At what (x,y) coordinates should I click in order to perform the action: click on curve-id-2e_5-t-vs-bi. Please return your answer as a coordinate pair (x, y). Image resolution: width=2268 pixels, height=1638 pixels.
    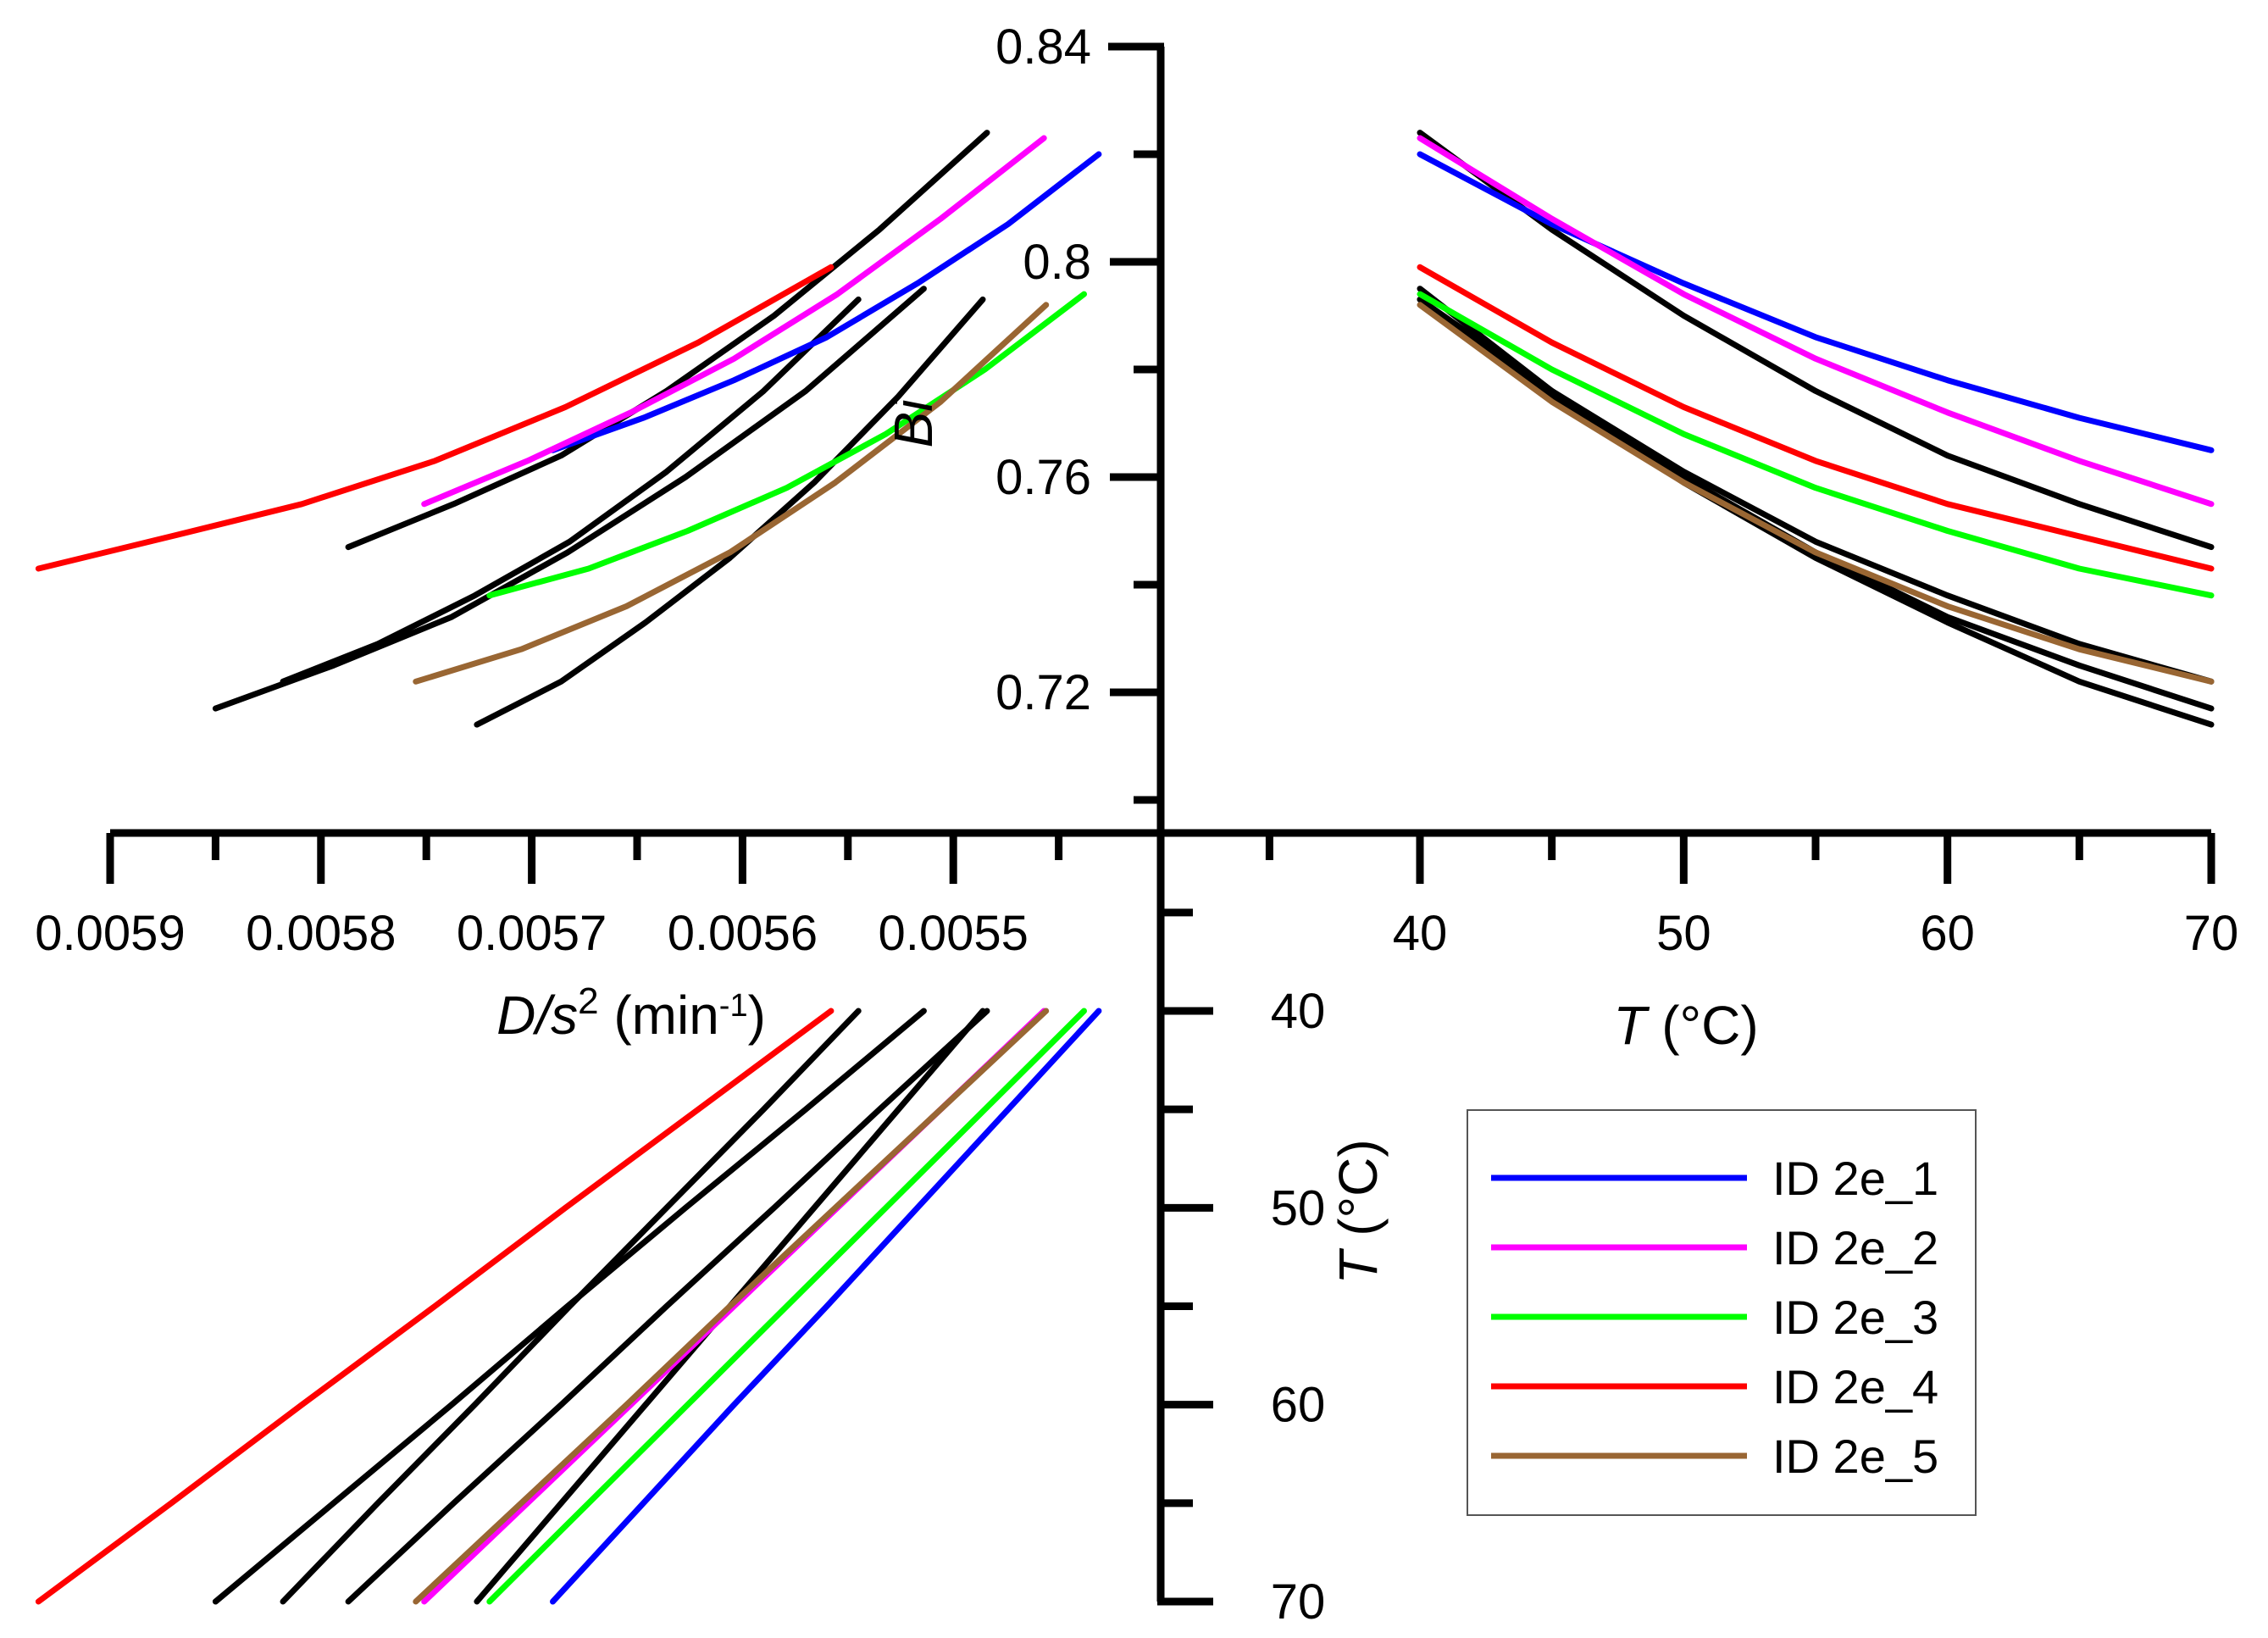
    Looking at the image, I should click on (1816, 494).